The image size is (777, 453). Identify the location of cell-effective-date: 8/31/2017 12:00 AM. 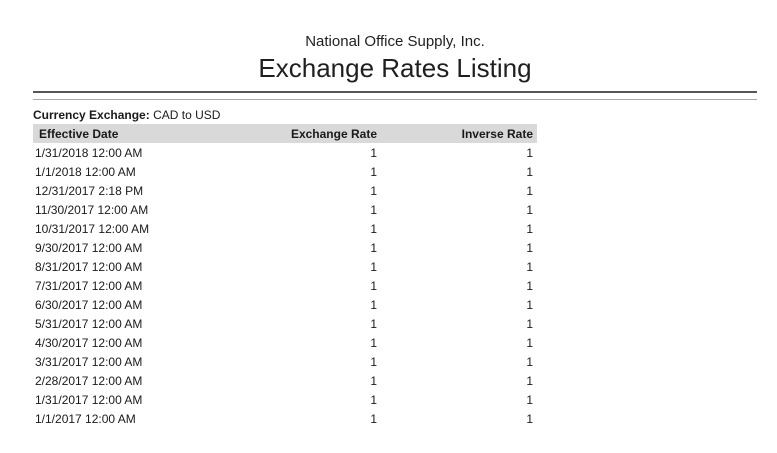
(89, 266).